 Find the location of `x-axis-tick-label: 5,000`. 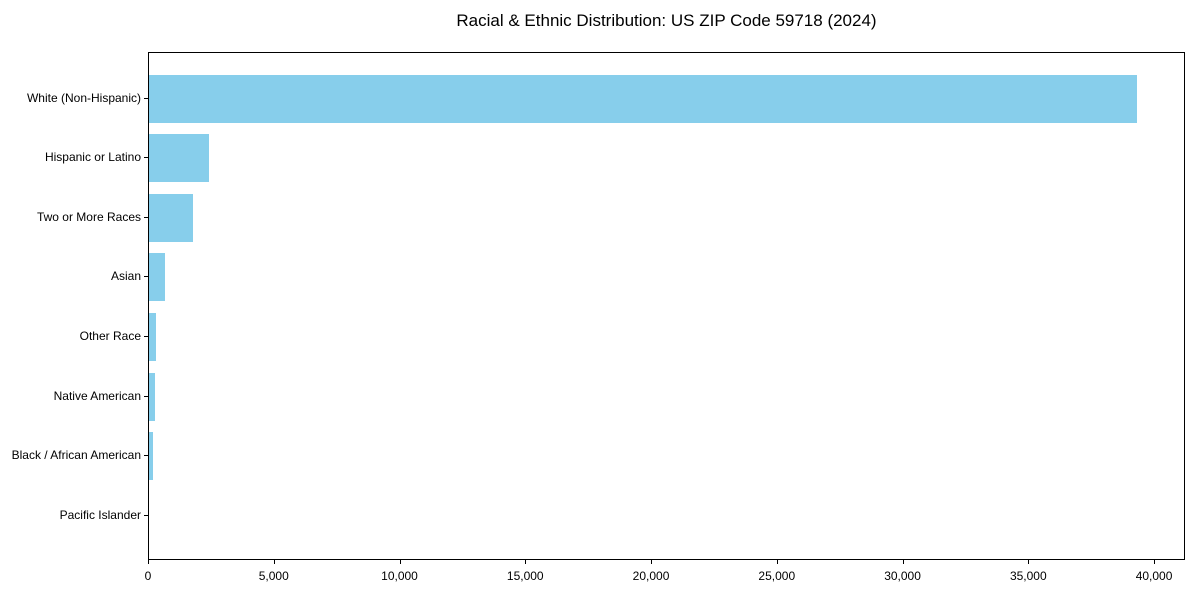

x-axis-tick-label: 5,000 is located at coordinates (273, 576).